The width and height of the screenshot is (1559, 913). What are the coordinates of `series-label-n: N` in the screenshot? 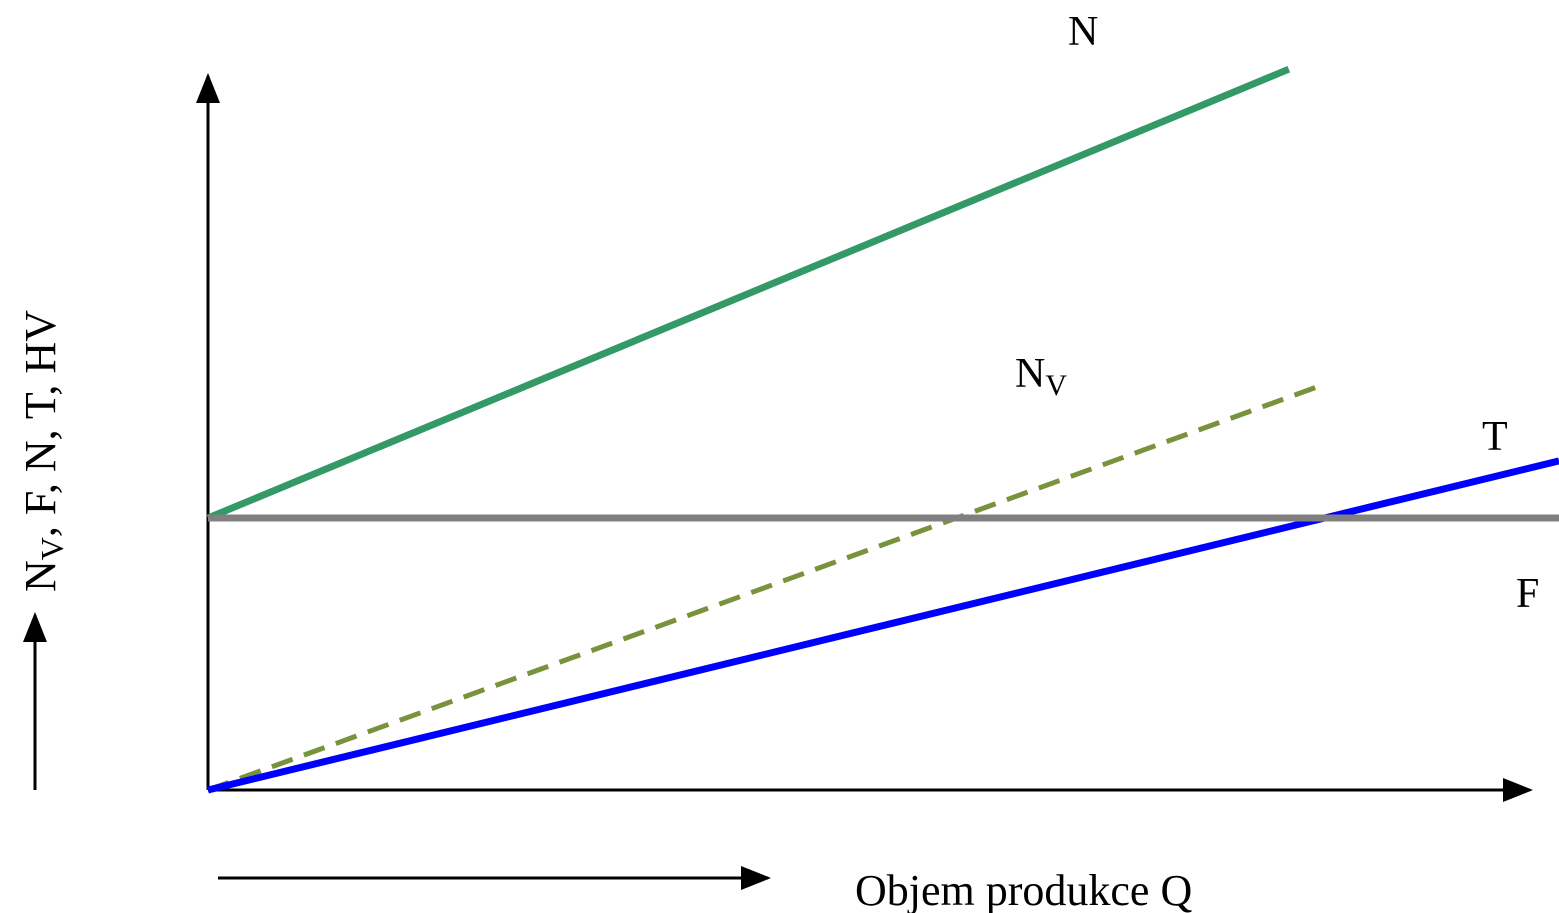 It's located at (1083, 32).